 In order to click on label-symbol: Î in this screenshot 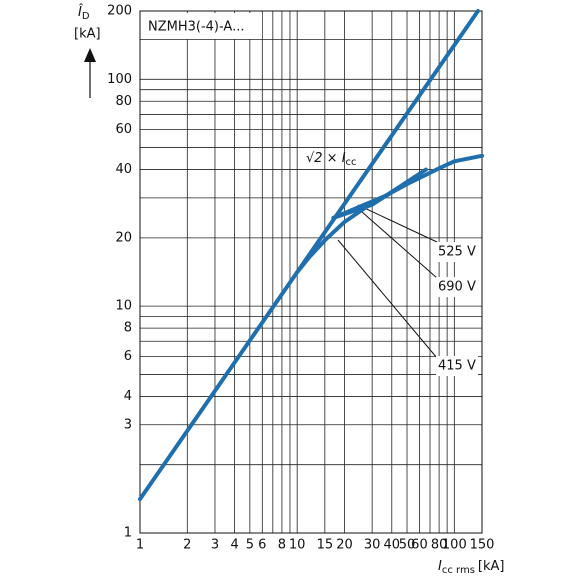, I will do `click(80, 12)`.